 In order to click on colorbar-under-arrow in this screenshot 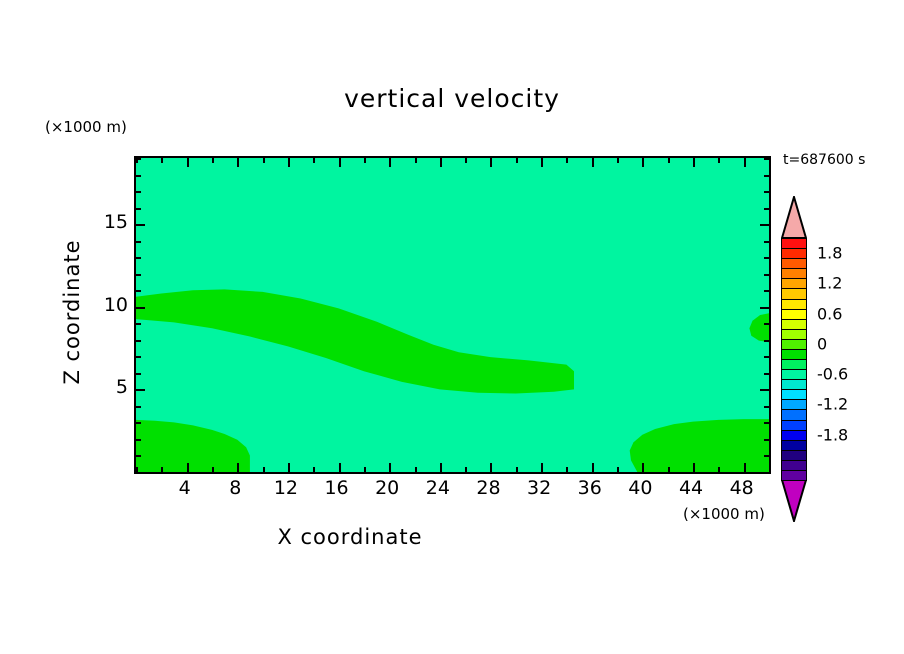, I will do `click(794, 502)`.